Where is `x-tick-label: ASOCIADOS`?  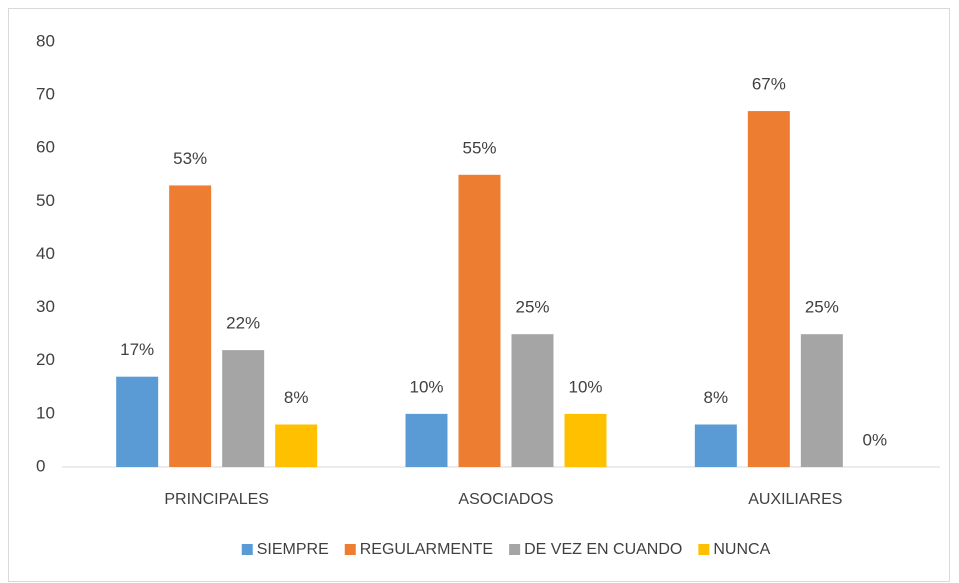 x-tick-label: ASOCIADOS is located at coordinates (505, 499).